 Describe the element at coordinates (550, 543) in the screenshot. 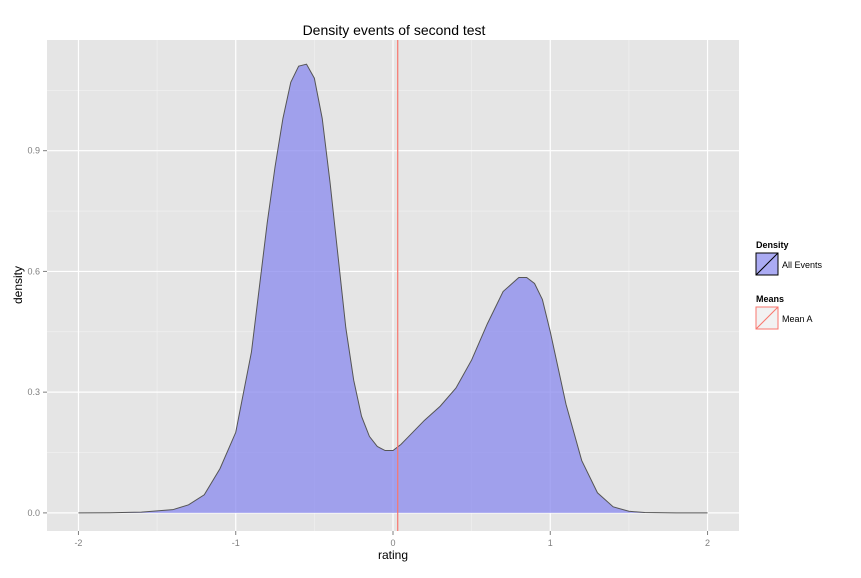

I see `x-tick-label: 1` at that location.